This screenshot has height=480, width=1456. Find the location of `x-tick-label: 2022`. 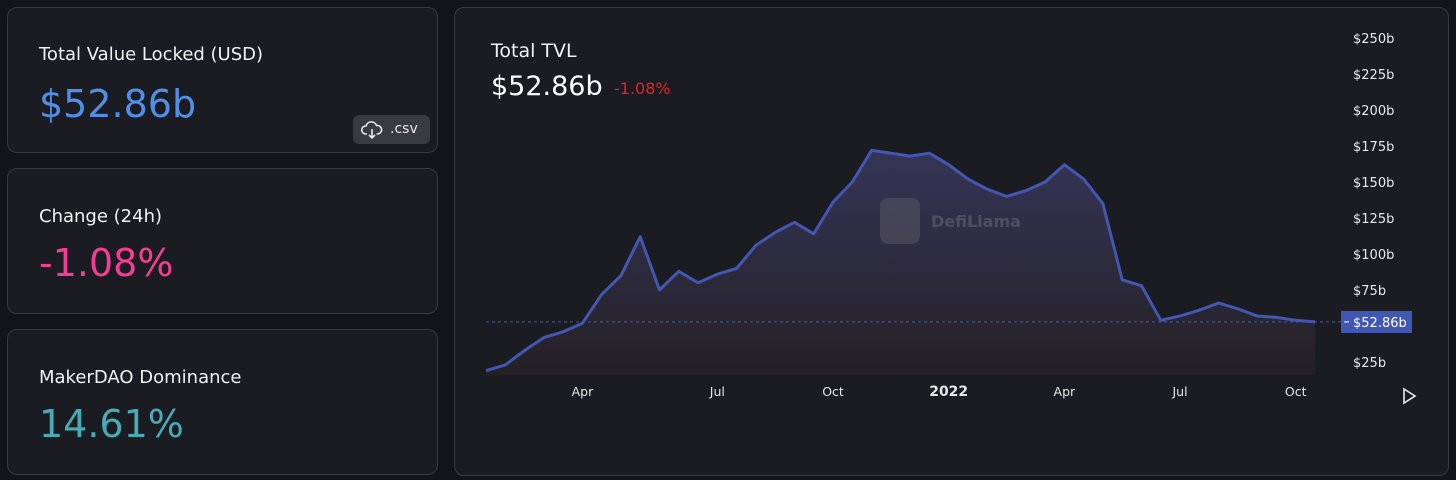

x-tick-label: 2022 is located at coordinates (948, 392).